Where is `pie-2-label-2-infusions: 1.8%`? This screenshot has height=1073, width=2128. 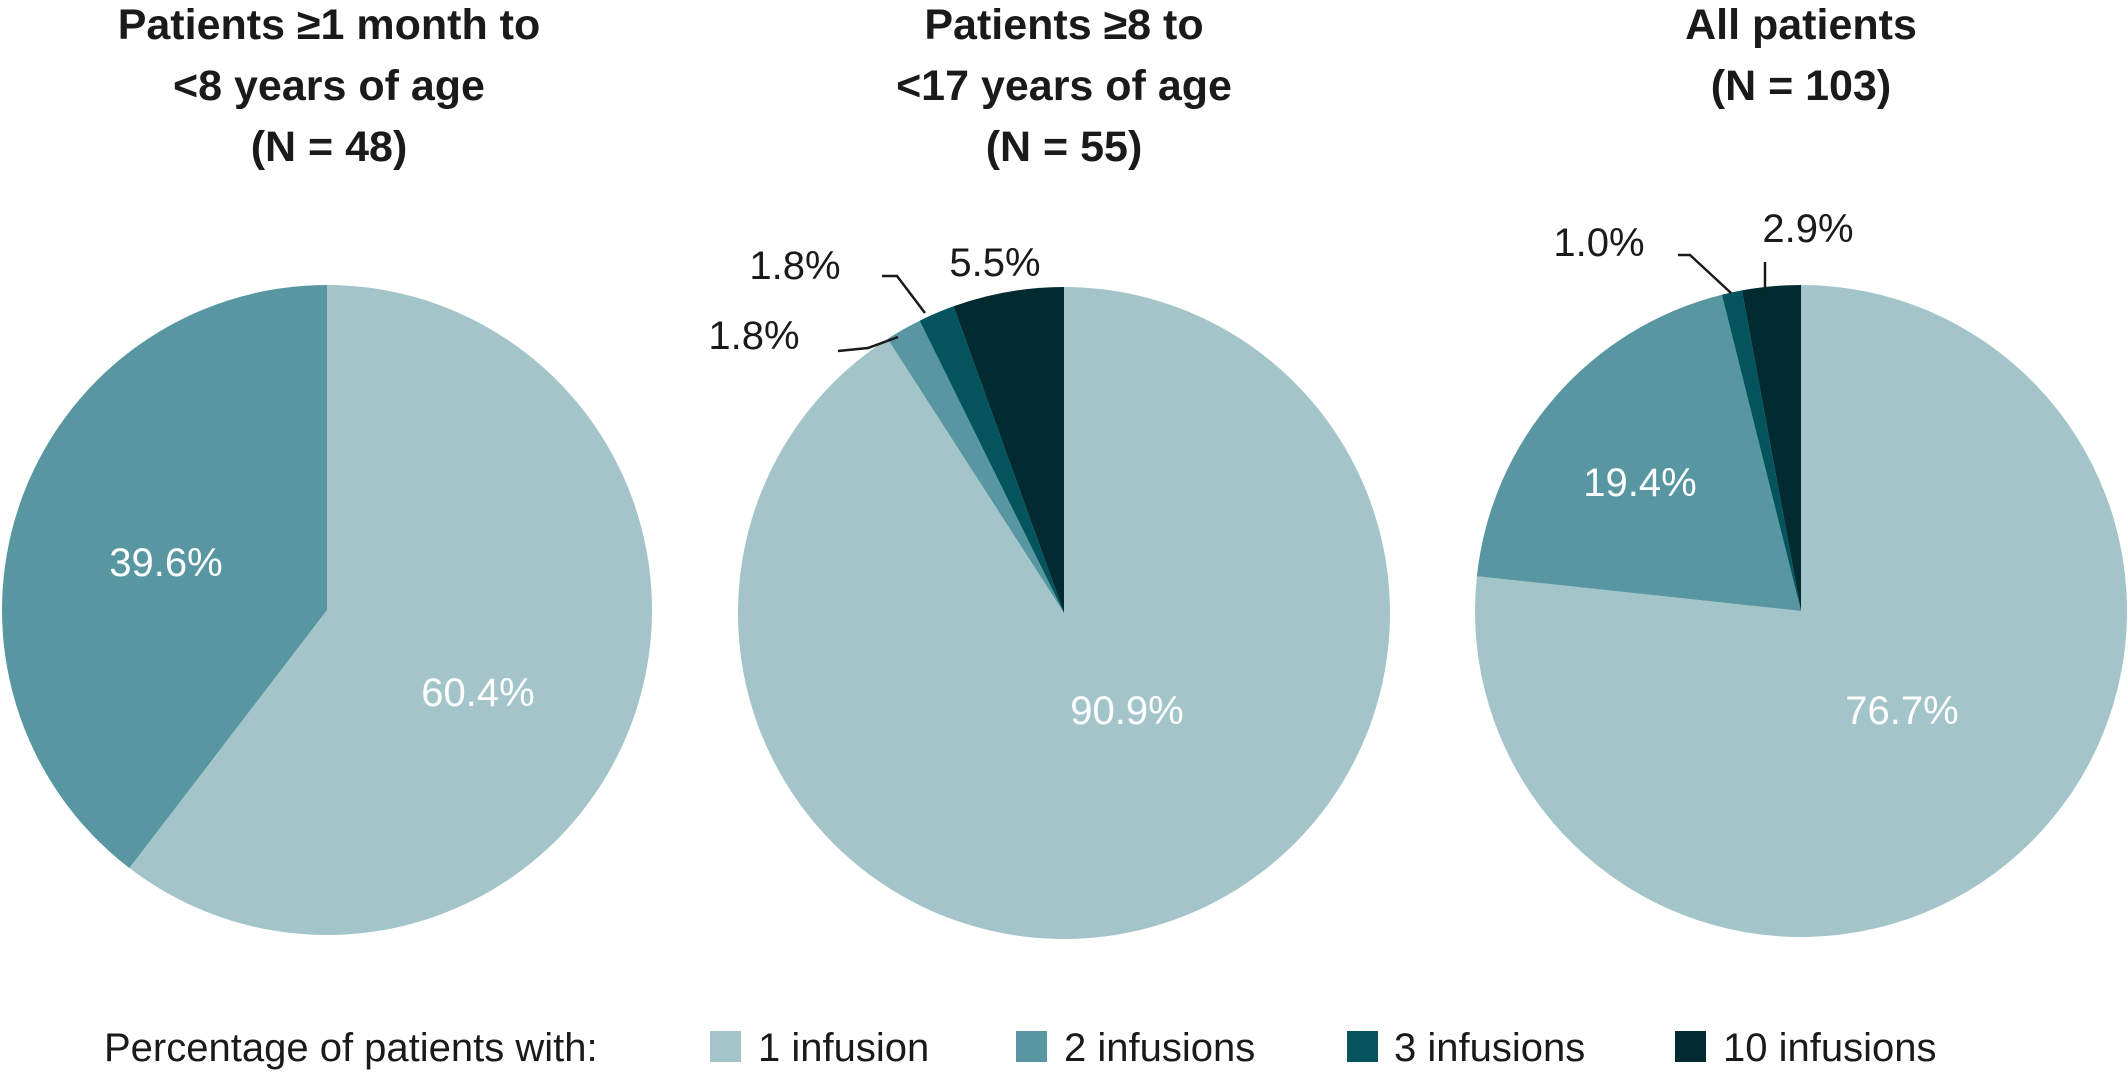
pie-2-label-2-infusions: 1.8% is located at coordinates (753, 336).